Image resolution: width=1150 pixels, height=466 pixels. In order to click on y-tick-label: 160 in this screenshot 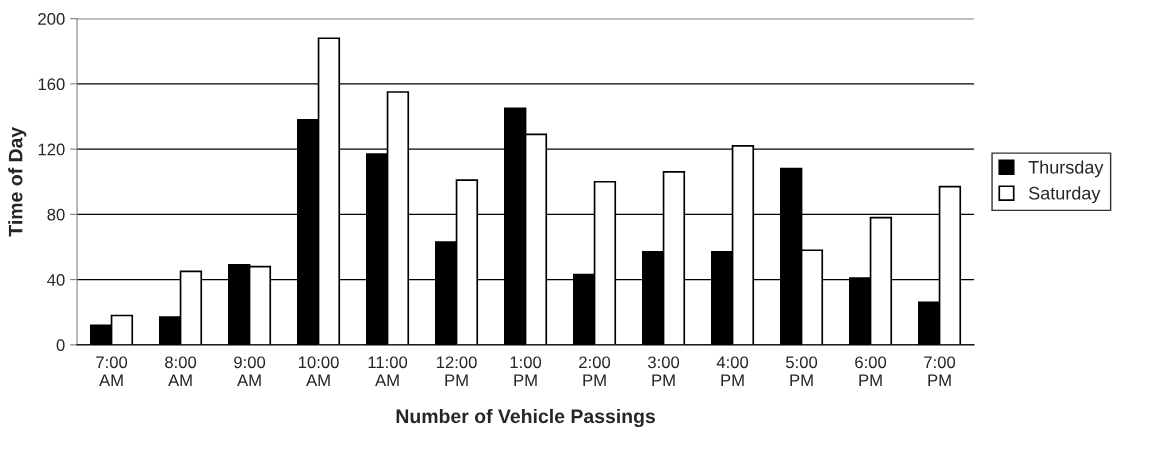, I will do `click(51, 84)`.